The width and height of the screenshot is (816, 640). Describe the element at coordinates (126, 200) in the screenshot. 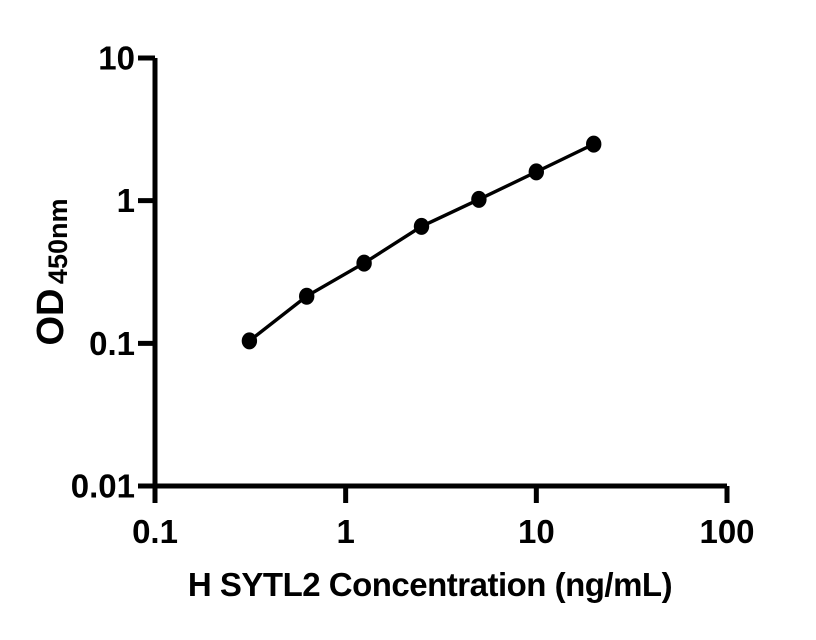

I see `y-tick-label: 1` at that location.